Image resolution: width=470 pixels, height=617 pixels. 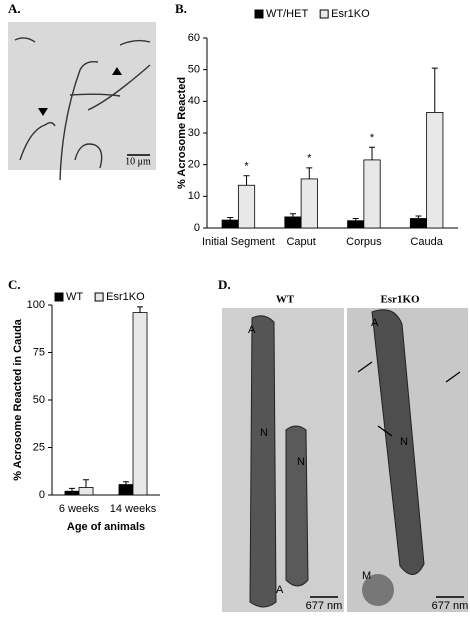 What do you see at coordinates (133, 509) in the screenshot?
I see `x-tick-label: 14 weeks` at bounding box center [133, 509].